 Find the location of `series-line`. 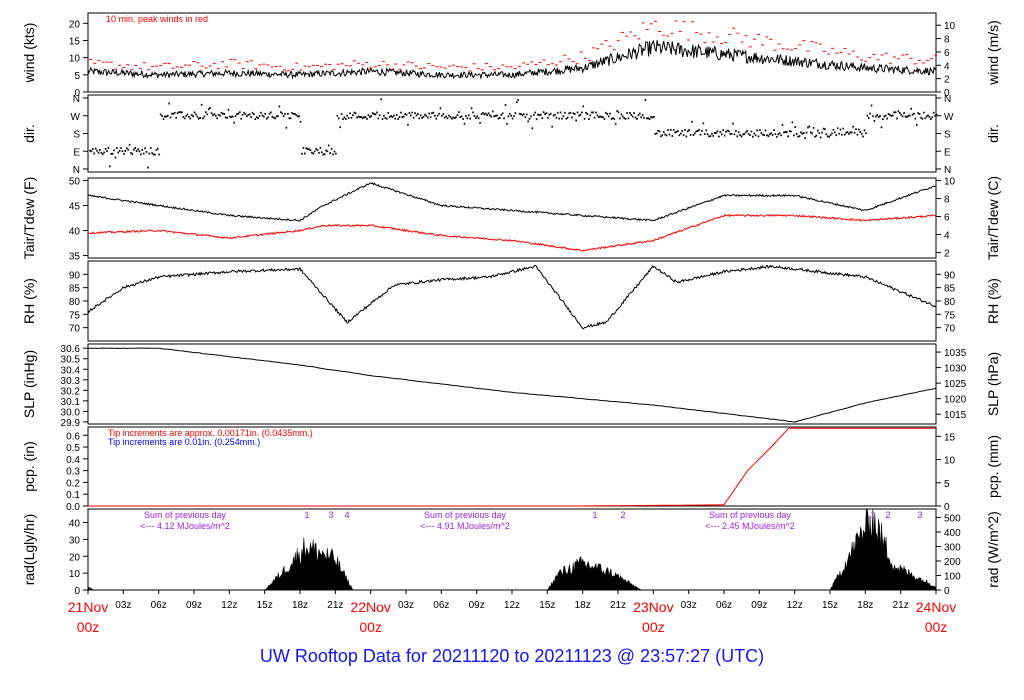

series-line is located at coordinates (512, 467).